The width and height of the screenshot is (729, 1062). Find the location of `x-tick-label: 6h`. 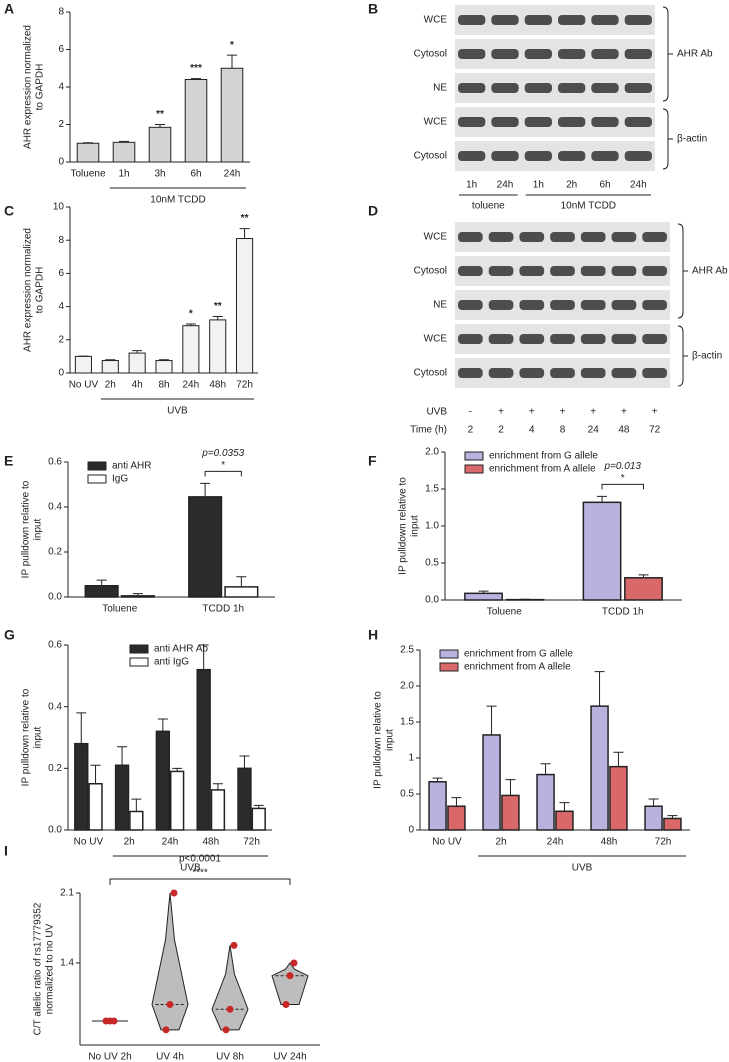

x-tick-label: 6h is located at coordinates (195, 174).